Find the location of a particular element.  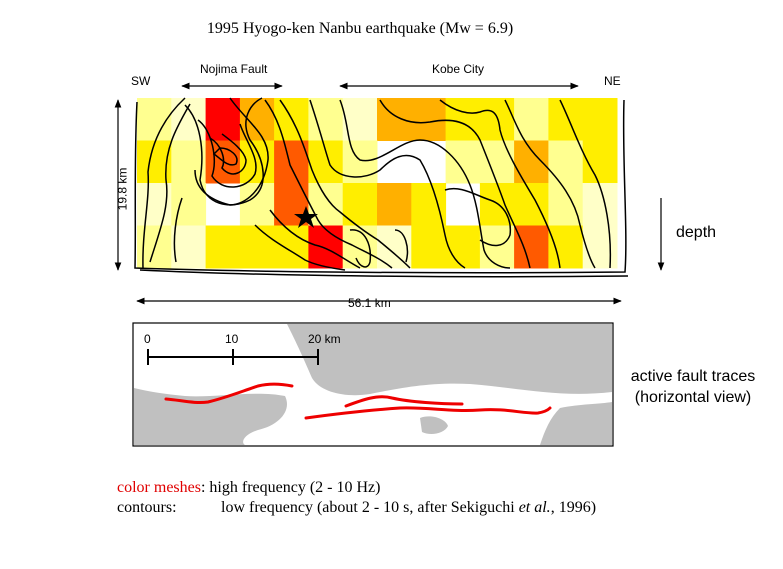

horizontal-view-label: (horizontal view) is located at coordinates (693, 397).